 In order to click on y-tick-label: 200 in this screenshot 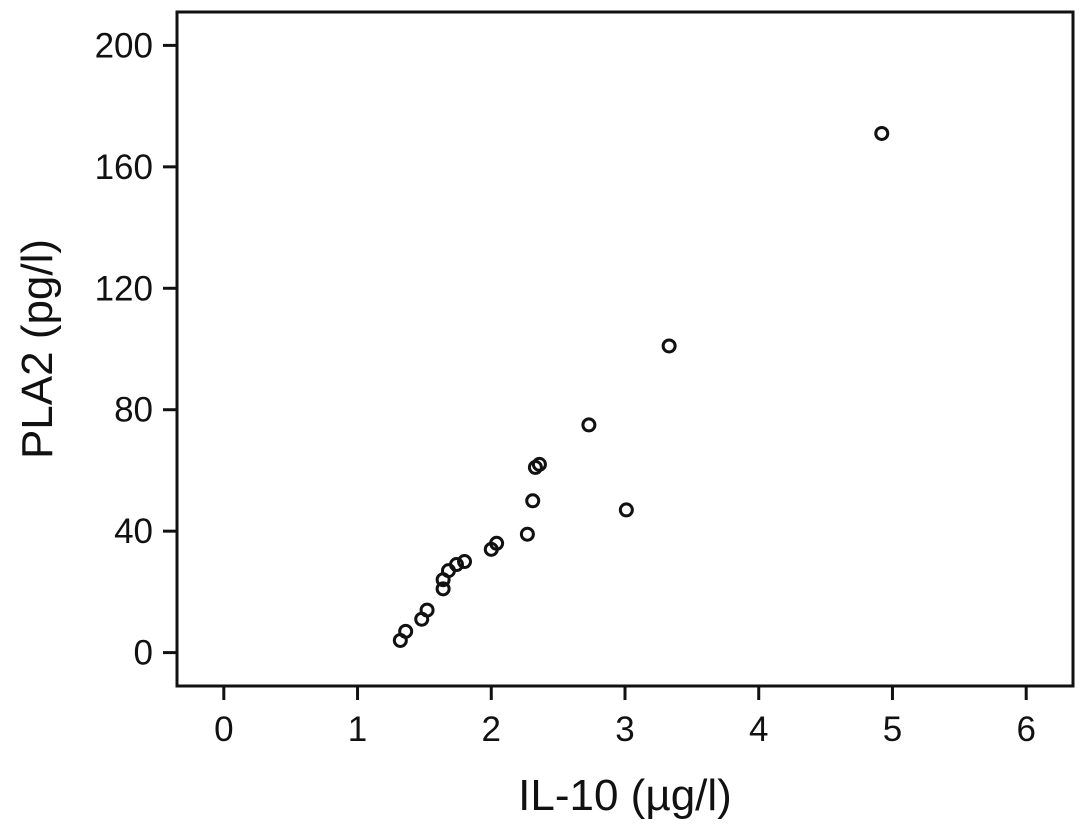, I will do `click(124, 45)`.